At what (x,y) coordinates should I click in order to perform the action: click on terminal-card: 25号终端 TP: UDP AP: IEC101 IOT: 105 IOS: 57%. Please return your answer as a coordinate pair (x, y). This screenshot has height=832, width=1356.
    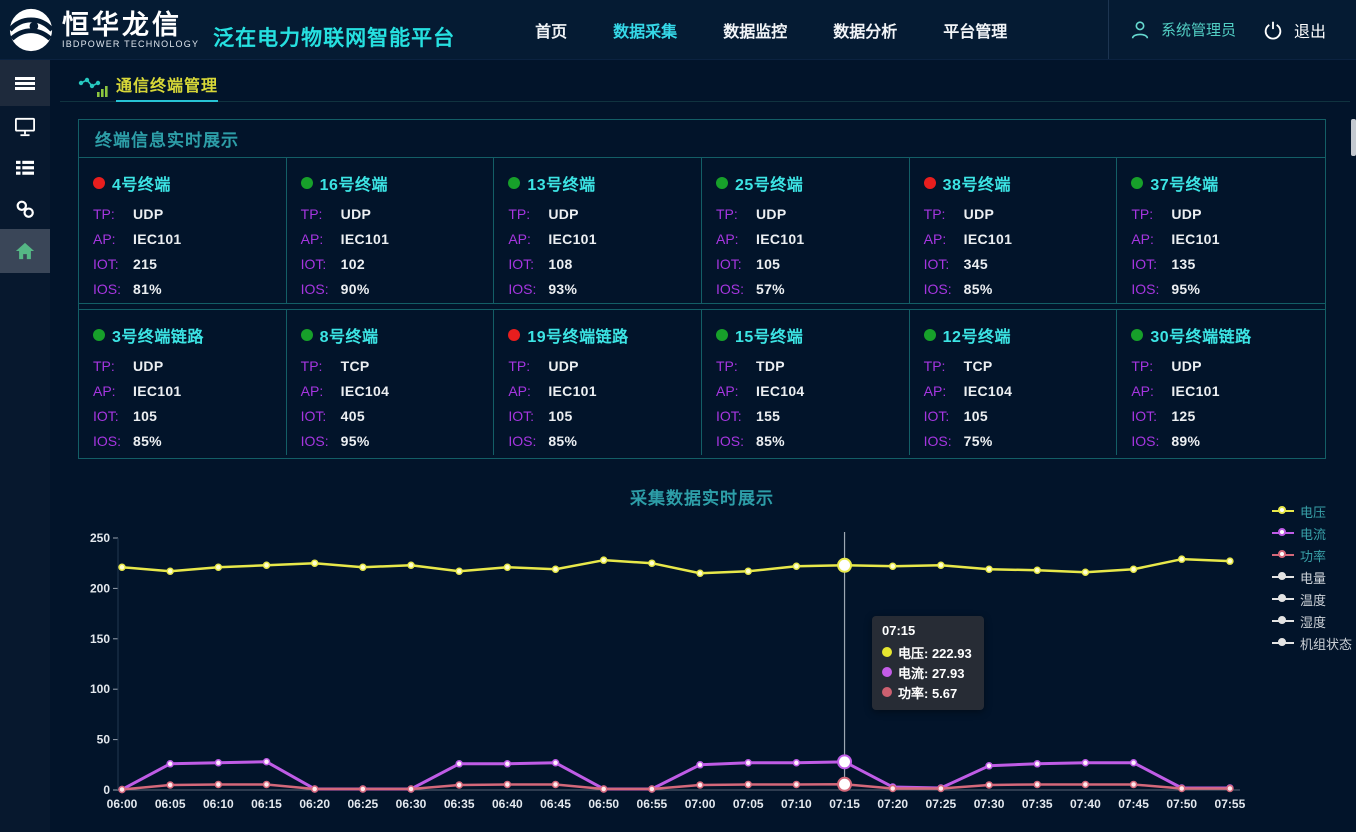
    Looking at the image, I should click on (806, 230).